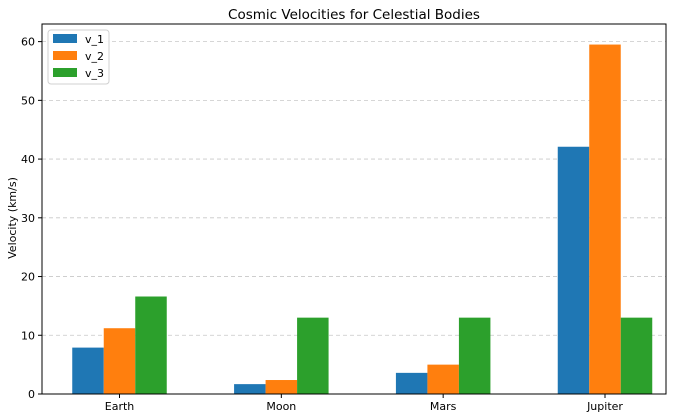 Image resolution: width=673 pixels, height=414 pixels. Describe the element at coordinates (119, 361) in the screenshot. I see `bar-v2-earth` at that location.